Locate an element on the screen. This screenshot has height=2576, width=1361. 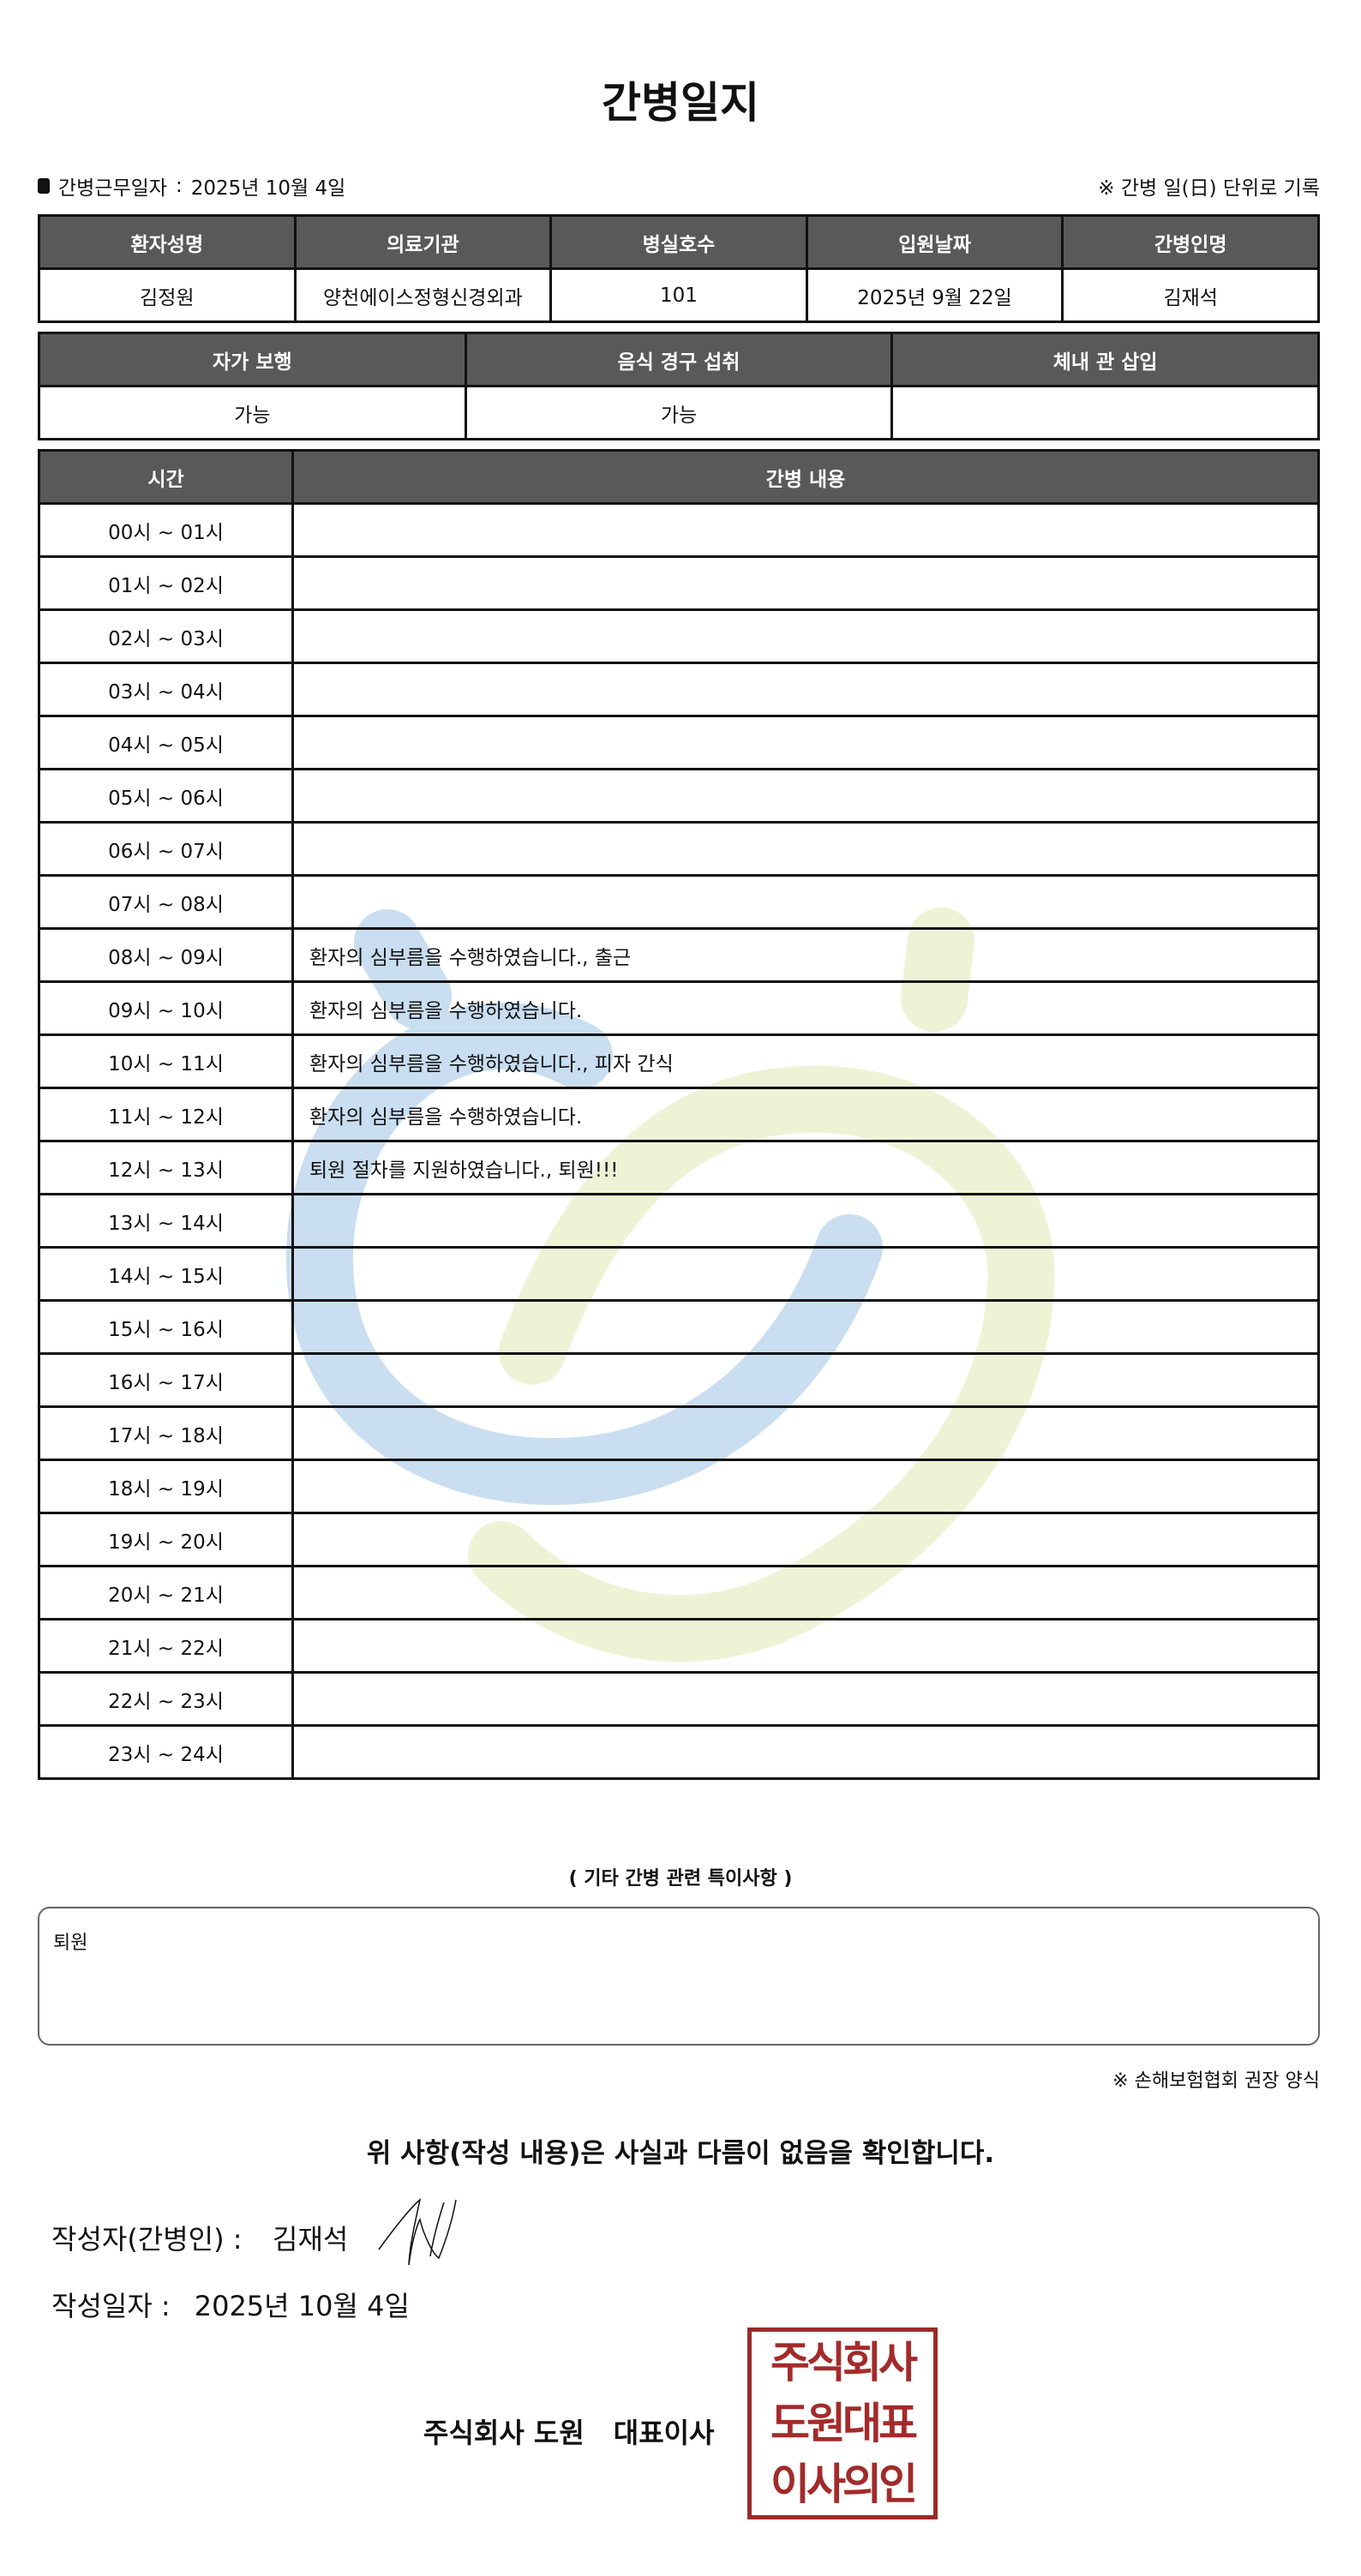
log-row: 13시 ~ 14시 is located at coordinates (679, 1221).